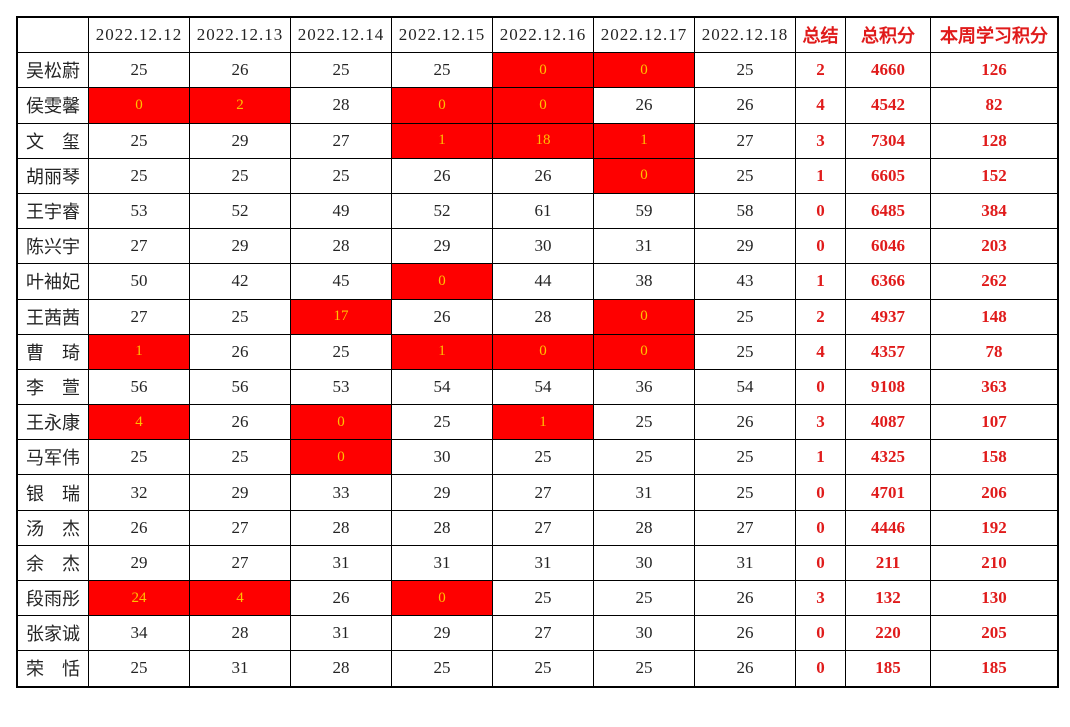 The width and height of the screenshot is (1070, 727). What do you see at coordinates (994, 563) in the screenshot?
I see `week-study-points-value-cell: 210` at bounding box center [994, 563].